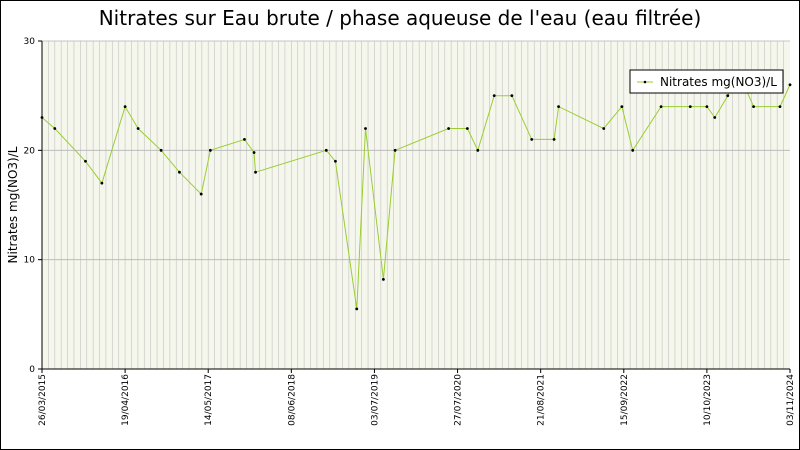 The width and height of the screenshot is (800, 450). I want to click on y-axis-title: Nitrates mg(NO3)/L, so click(13, 204).